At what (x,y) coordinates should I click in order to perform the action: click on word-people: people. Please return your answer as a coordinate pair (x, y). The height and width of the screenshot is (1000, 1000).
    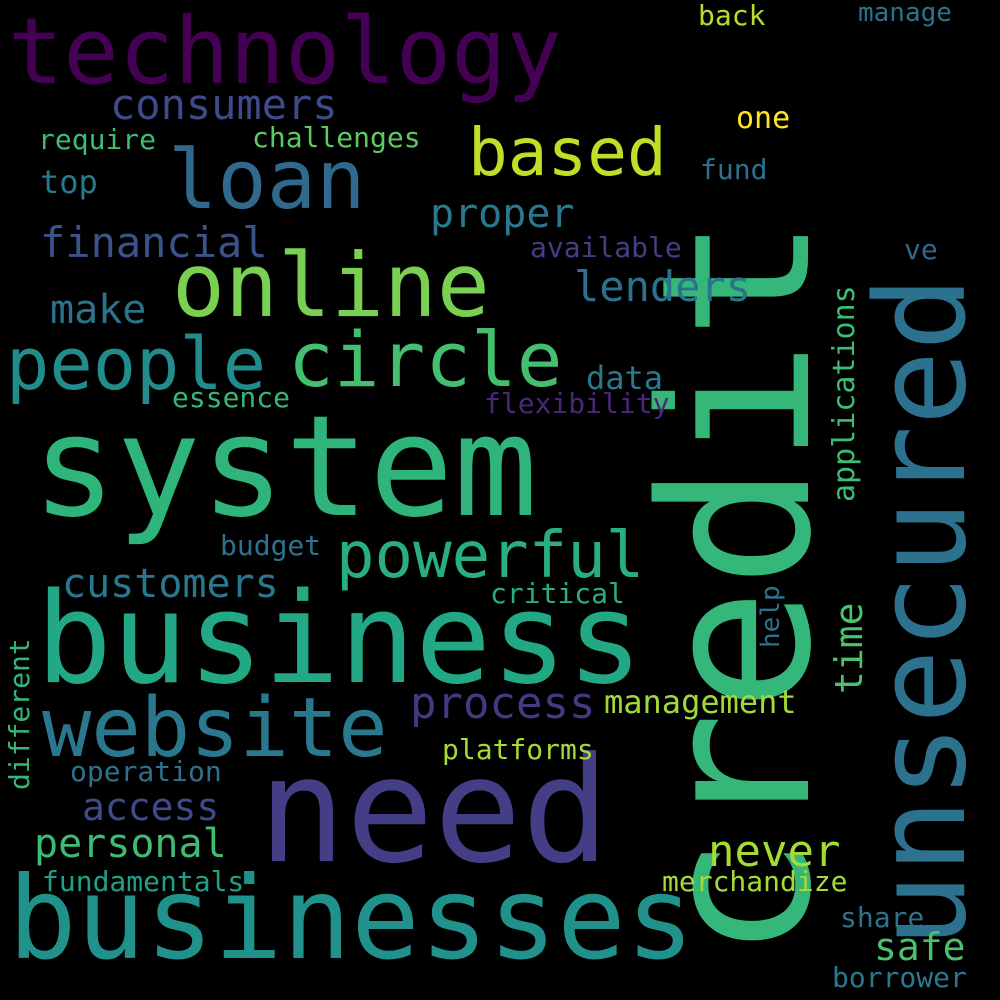
    Looking at the image, I should click on (136, 364).